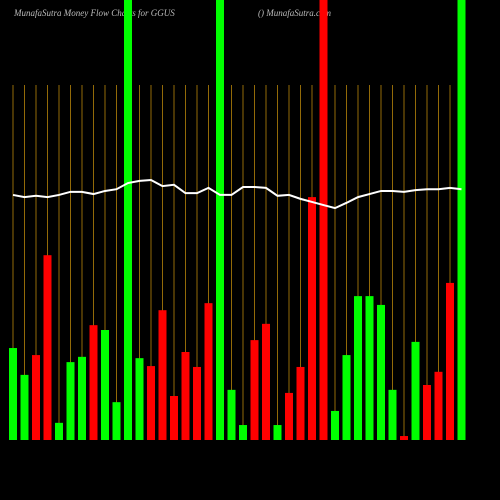  I want to click on chart-title: MunafaSutra Money Flow Charts for GGUS, so click(94, 13).